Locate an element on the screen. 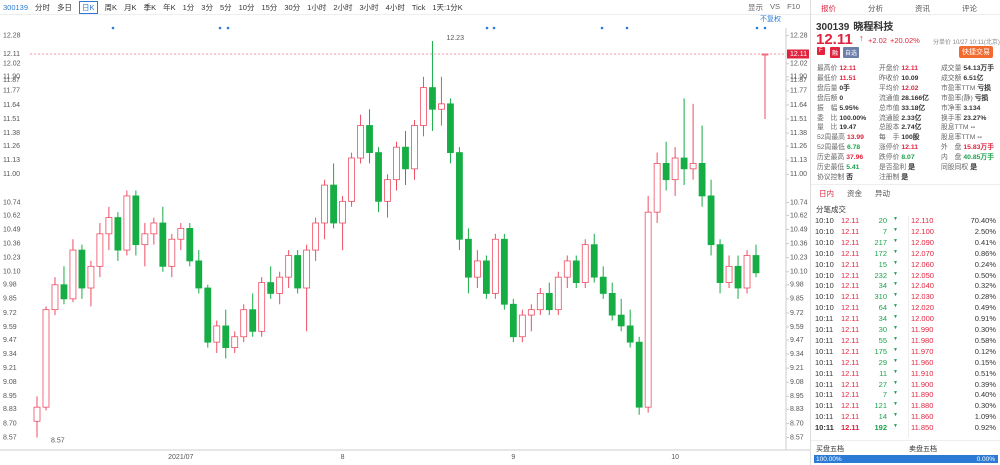  y-tick-label-left: 9.98 is located at coordinates (10, 285).